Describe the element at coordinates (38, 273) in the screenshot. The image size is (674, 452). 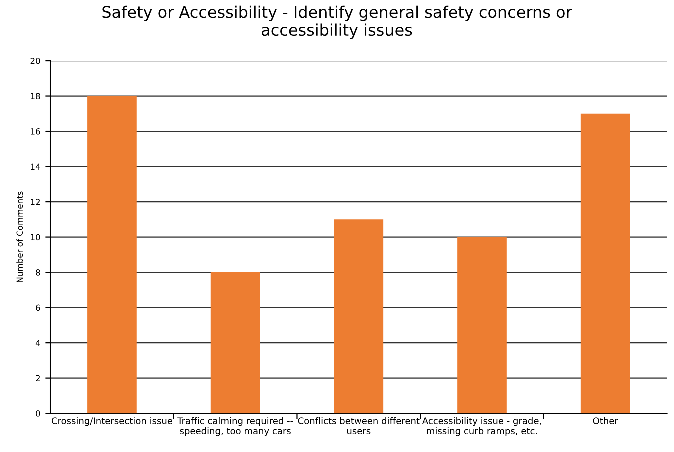
I see `y-tick-label: 8` at that location.